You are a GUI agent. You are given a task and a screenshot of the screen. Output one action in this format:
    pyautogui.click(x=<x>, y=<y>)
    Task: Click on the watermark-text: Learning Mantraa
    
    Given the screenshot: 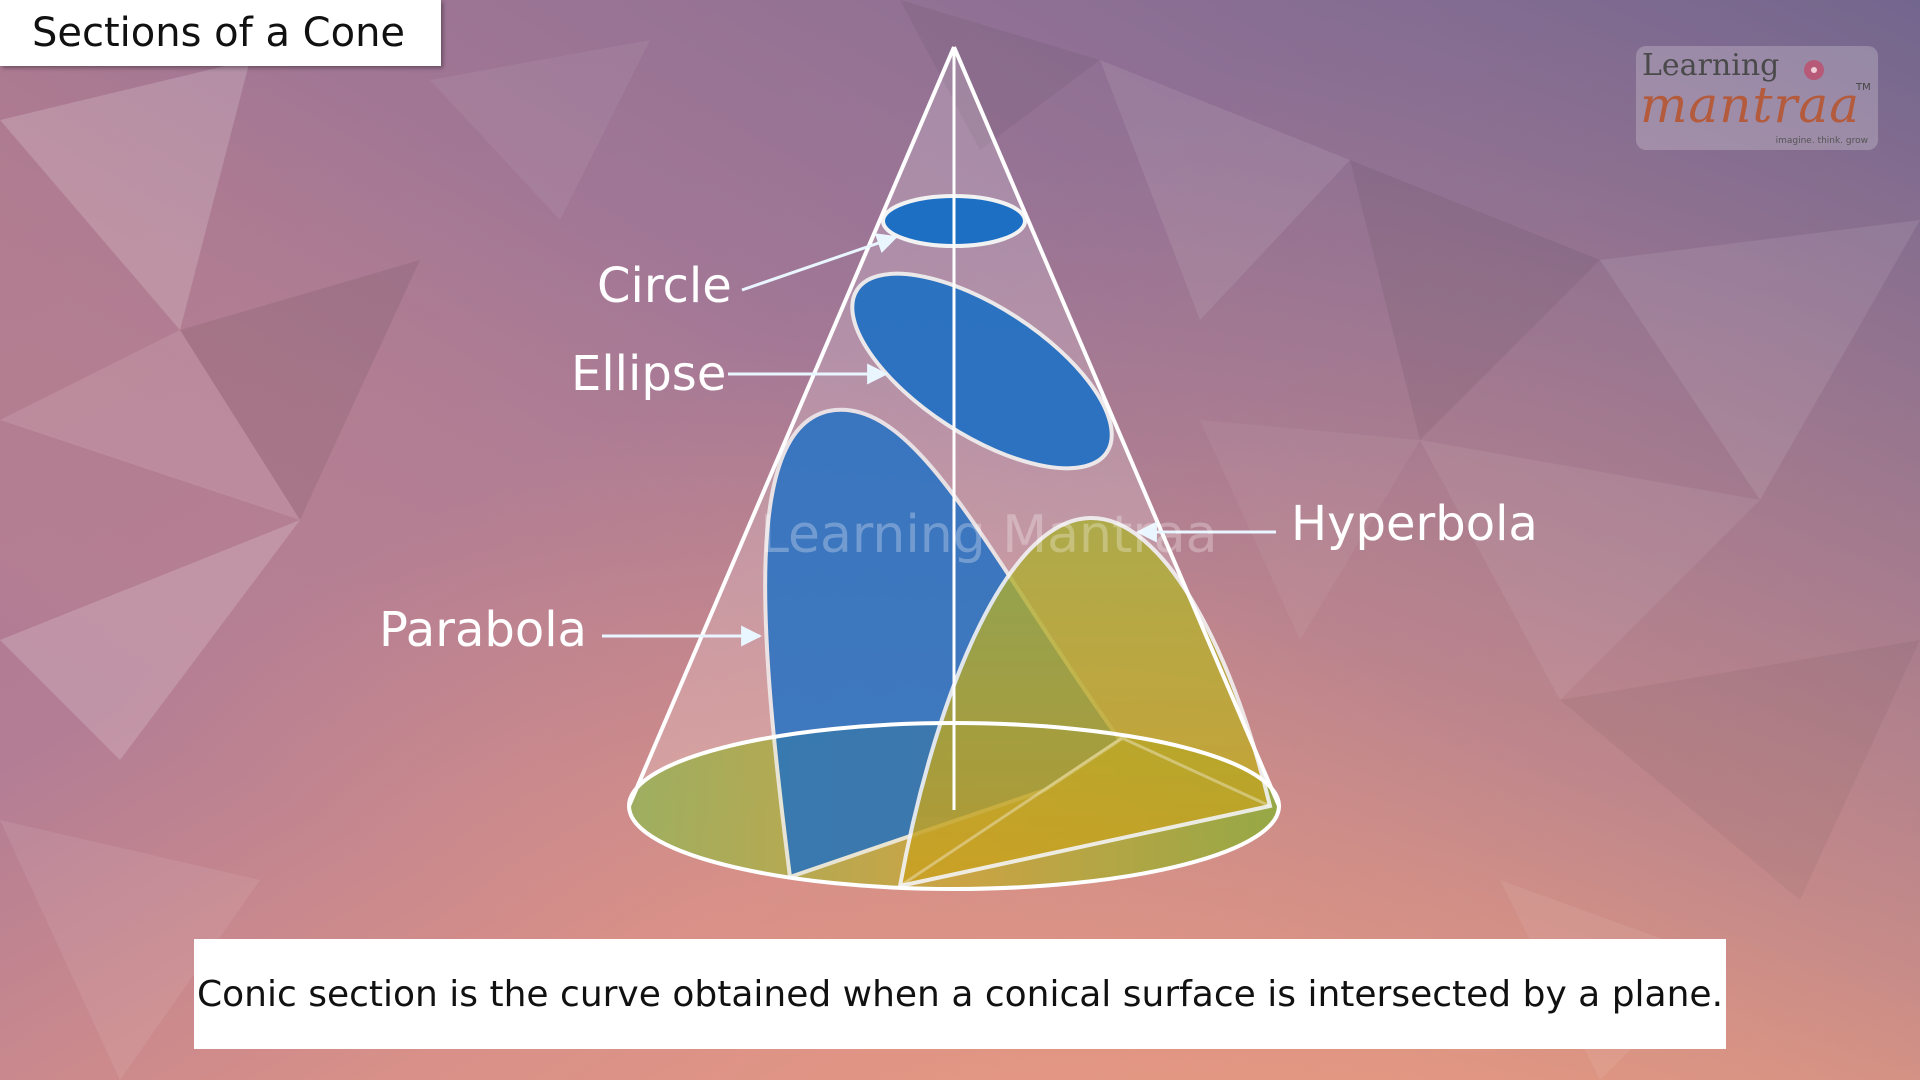 What is the action you would take?
    pyautogui.click(x=989, y=535)
    